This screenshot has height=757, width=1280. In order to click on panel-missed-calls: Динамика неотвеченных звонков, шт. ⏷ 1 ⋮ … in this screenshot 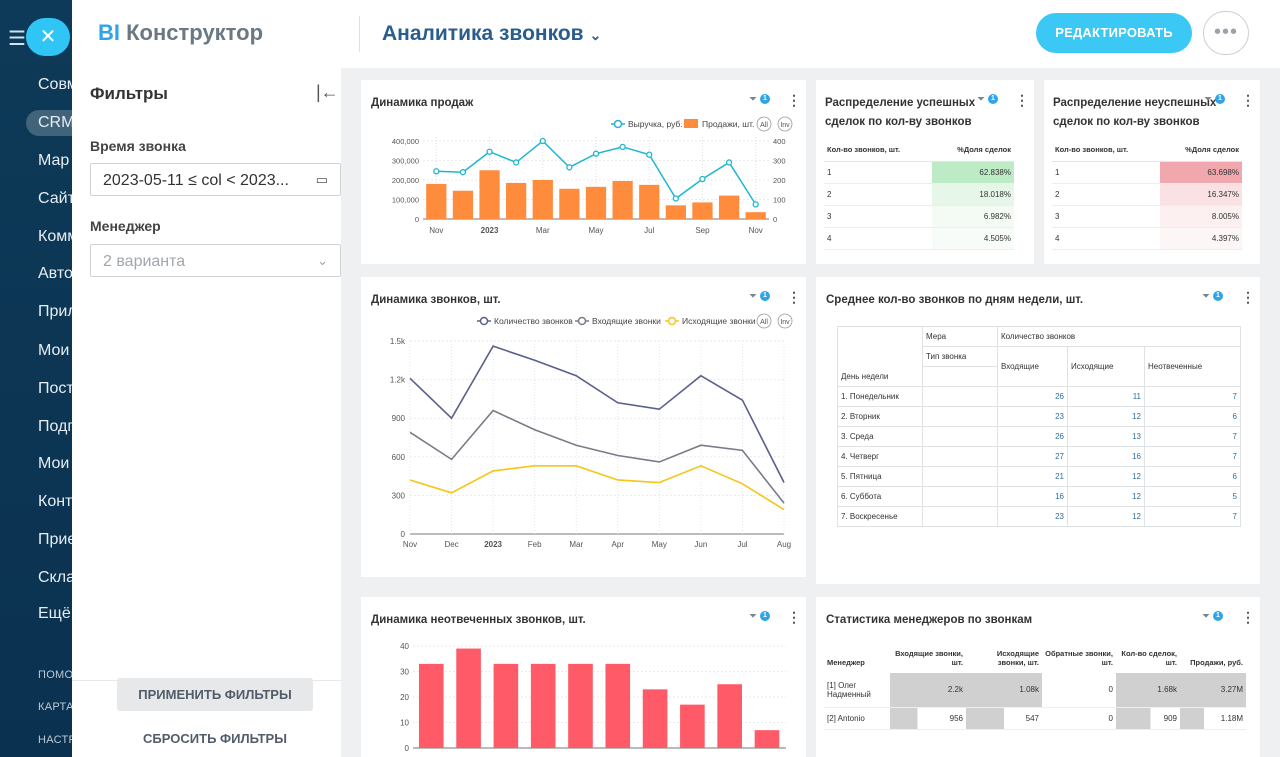, I will do `click(583, 677)`.